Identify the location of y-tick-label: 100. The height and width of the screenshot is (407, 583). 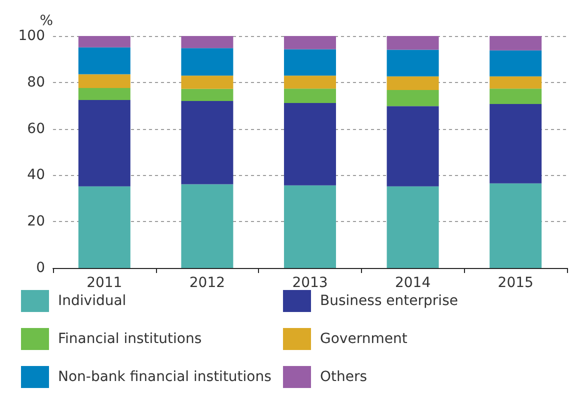
(31, 36).